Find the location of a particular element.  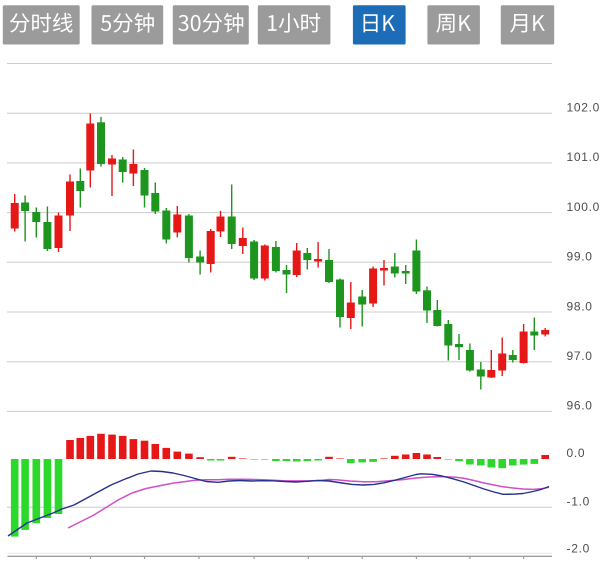

svg-text: 97.0 is located at coordinates (580, 356).